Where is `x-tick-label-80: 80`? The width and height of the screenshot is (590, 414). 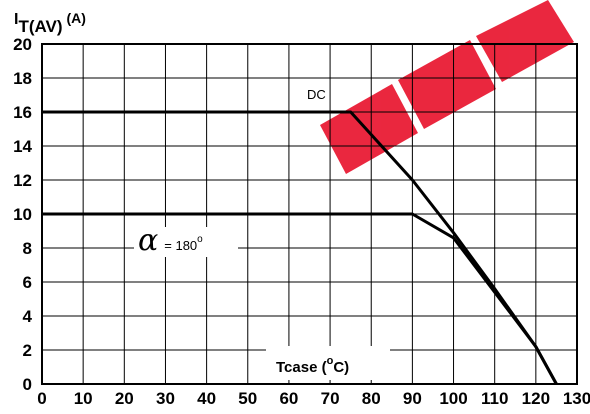
x-tick-label-80: 80 is located at coordinates (371, 398).